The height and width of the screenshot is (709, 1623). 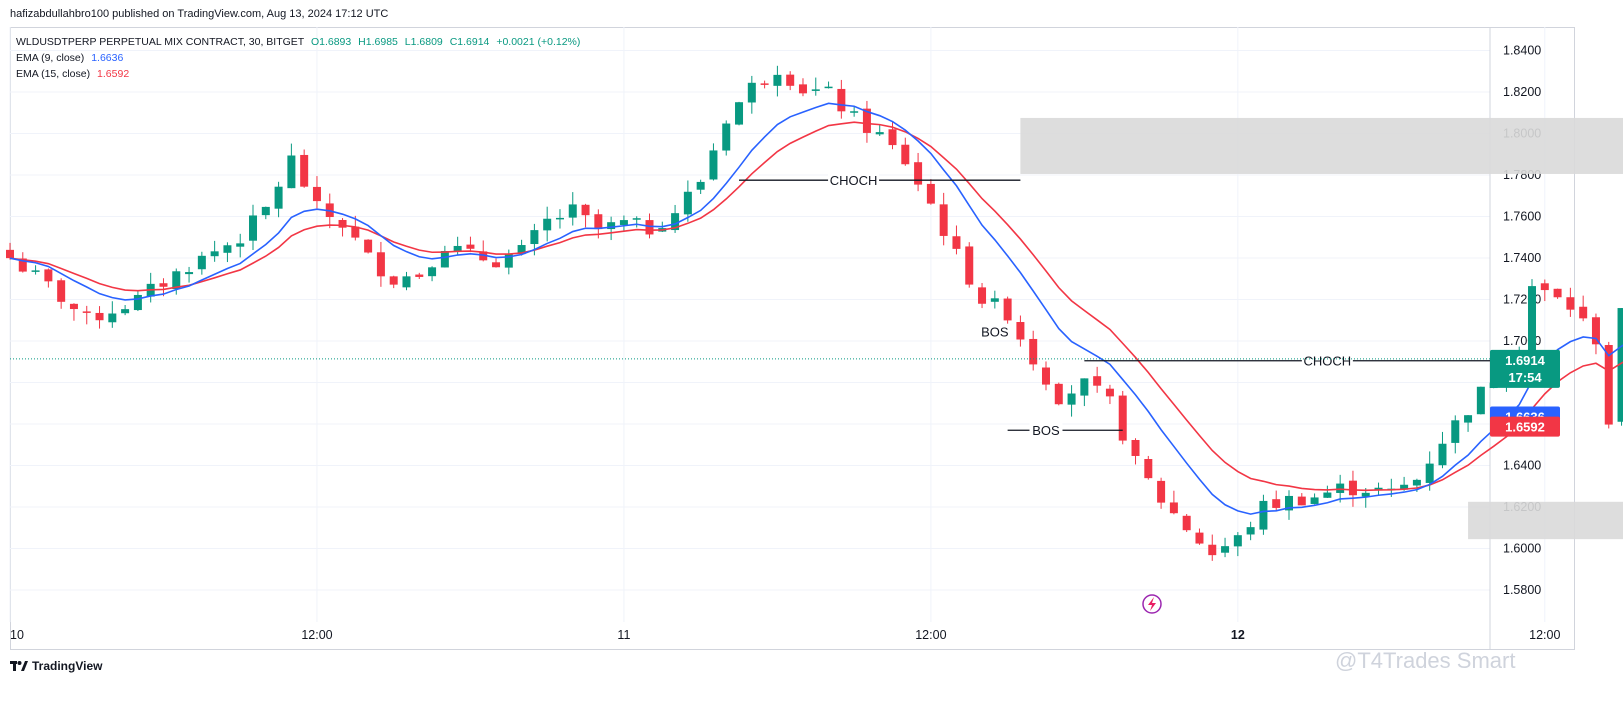 I want to click on x-axis-tick: 12, so click(x=1238, y=635).